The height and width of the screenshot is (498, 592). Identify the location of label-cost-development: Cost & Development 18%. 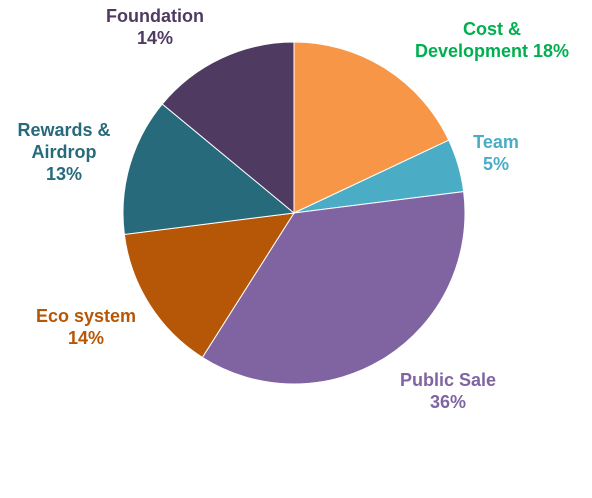
(492, 40).